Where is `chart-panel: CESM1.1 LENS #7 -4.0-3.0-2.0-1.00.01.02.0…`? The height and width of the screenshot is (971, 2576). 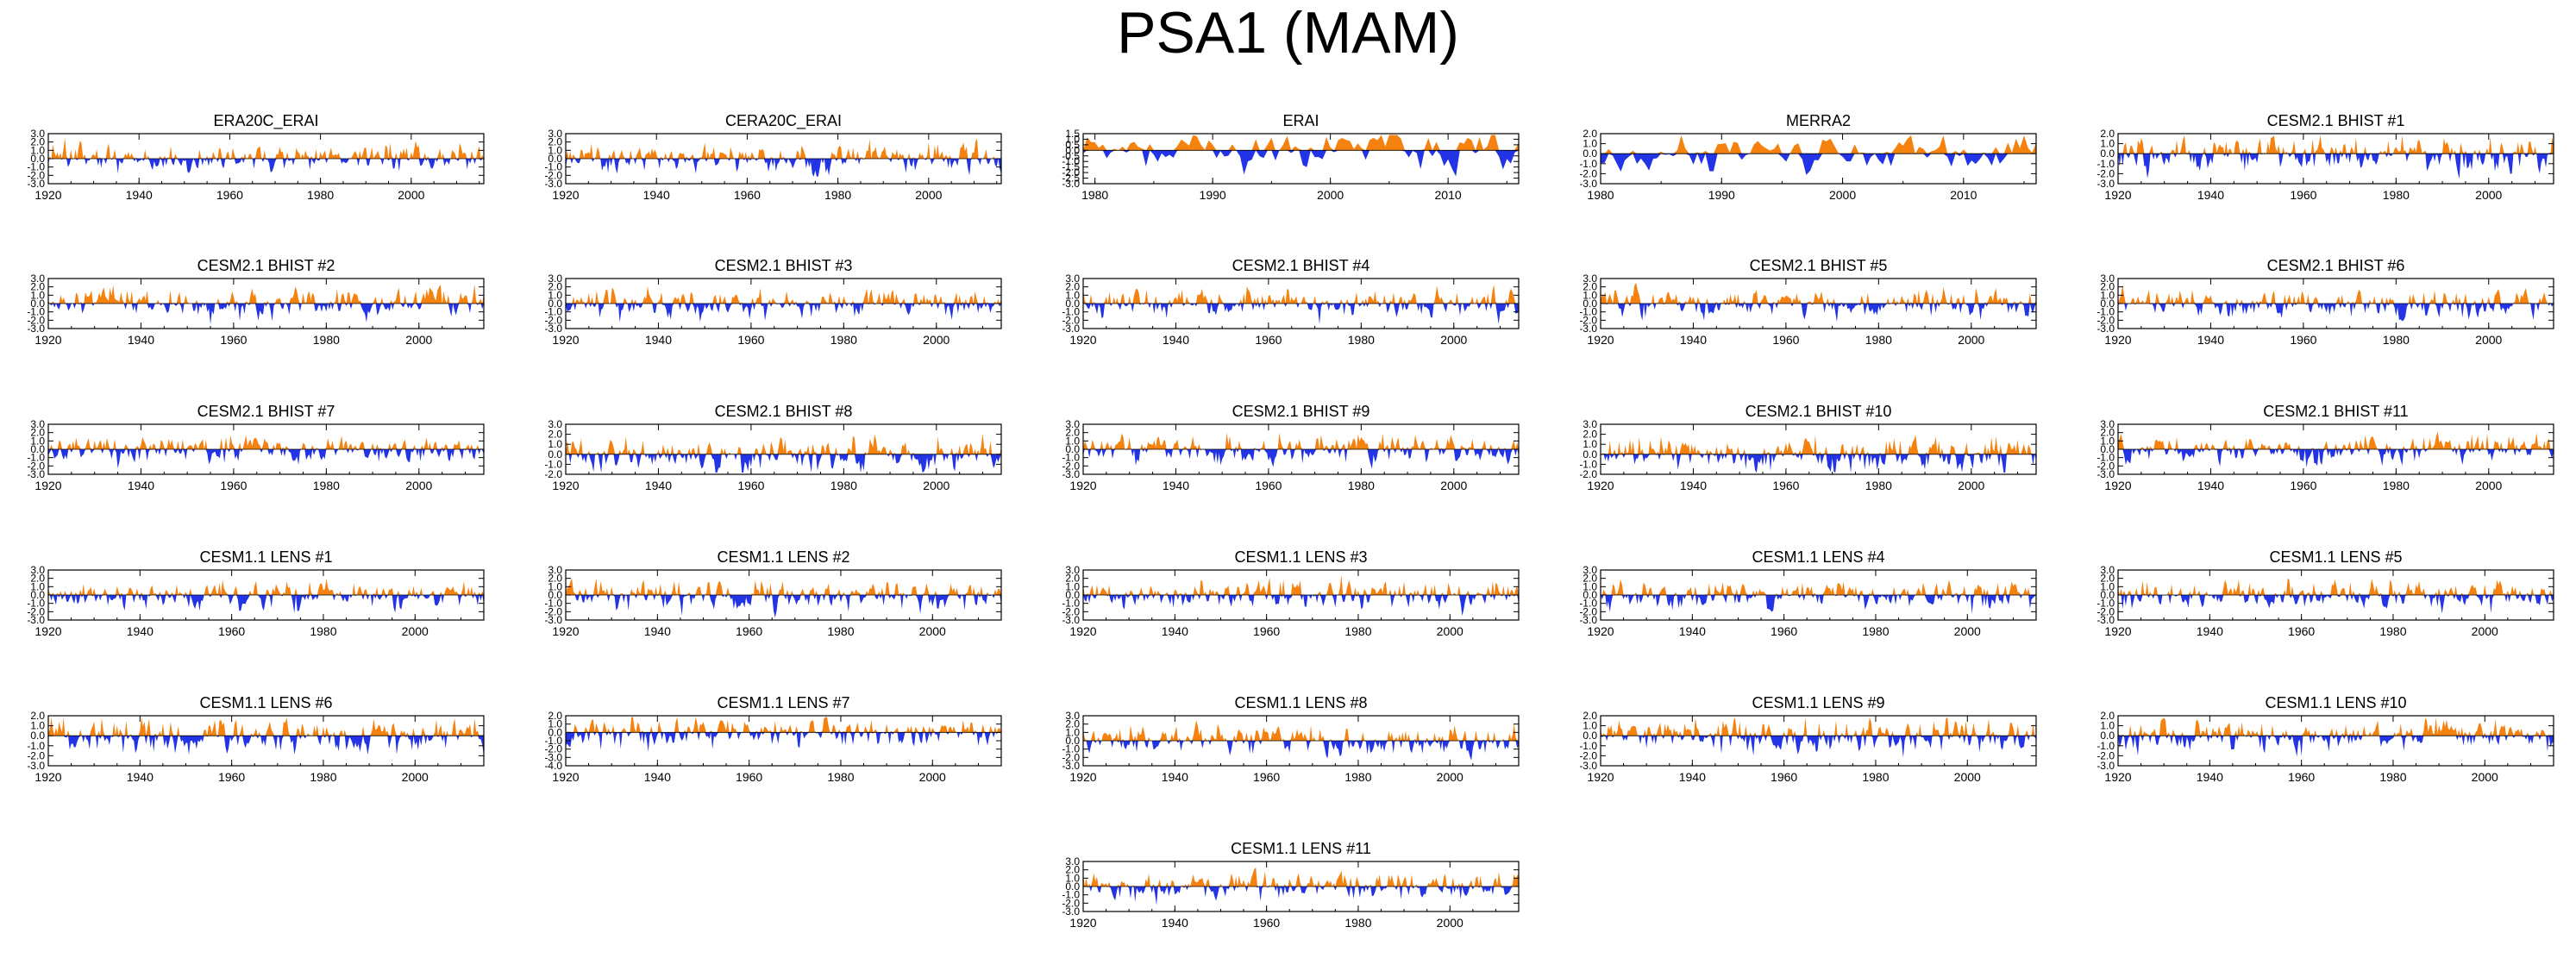 chart-panel: CESM1.1 LENS #7 -4.0-3.0-2.0-1.00.01.02.0… is located at coordinates (773, 739).